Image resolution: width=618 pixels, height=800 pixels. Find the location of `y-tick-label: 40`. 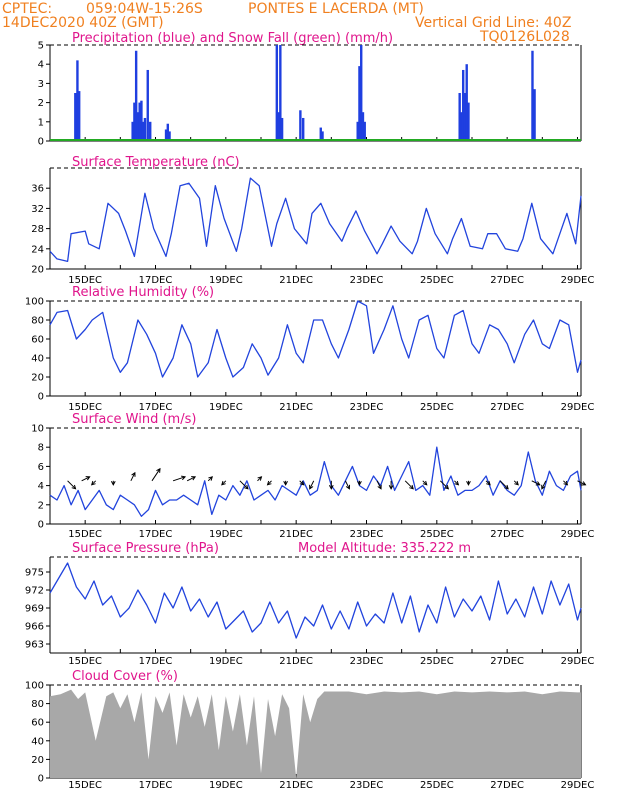

y-tick-label: 40 is located at coordinates (37, 359).